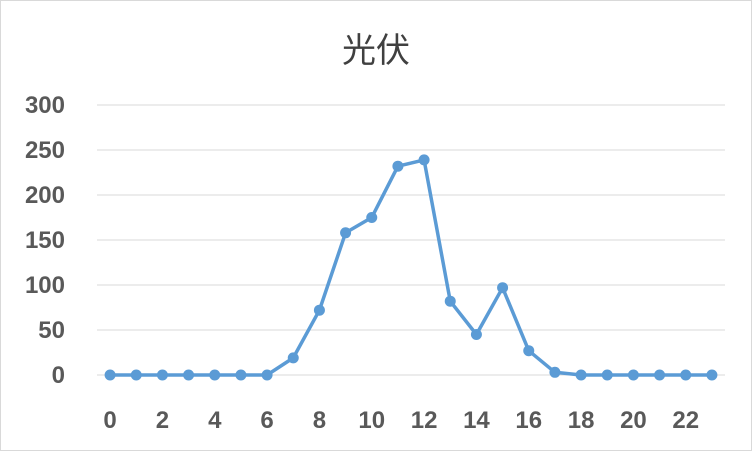 The height and width of the screenshot is (451, 752). What do you see at coordinates (319, 420) in the screenshot?
I see `x-tick-label: 8` at bounding box center [319, 420].